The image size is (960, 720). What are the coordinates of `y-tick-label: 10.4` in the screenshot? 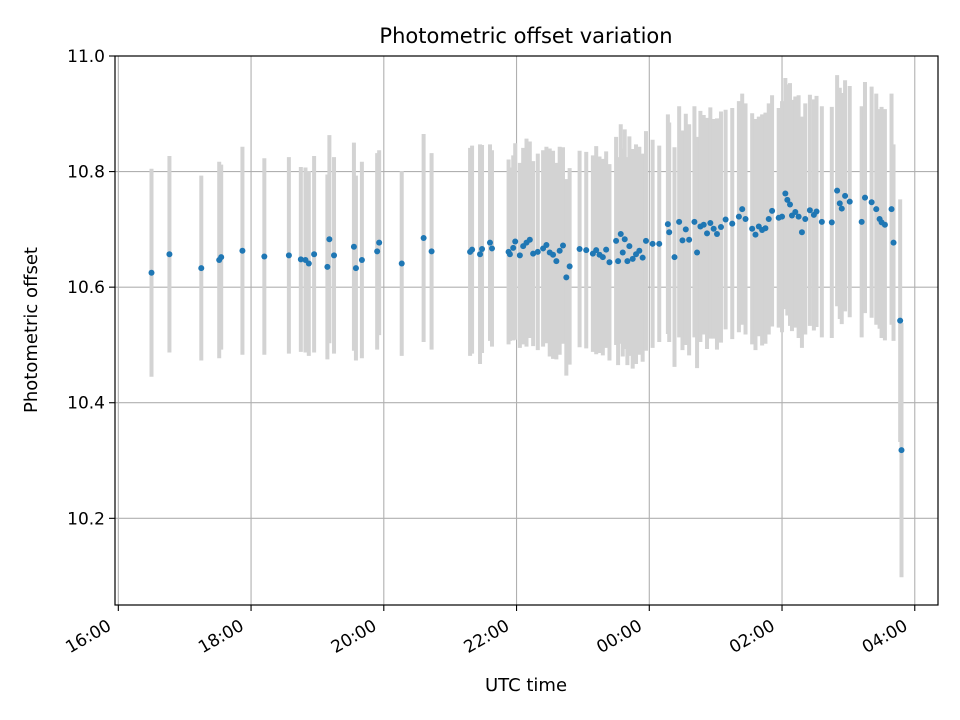 It's located at (86, 404).